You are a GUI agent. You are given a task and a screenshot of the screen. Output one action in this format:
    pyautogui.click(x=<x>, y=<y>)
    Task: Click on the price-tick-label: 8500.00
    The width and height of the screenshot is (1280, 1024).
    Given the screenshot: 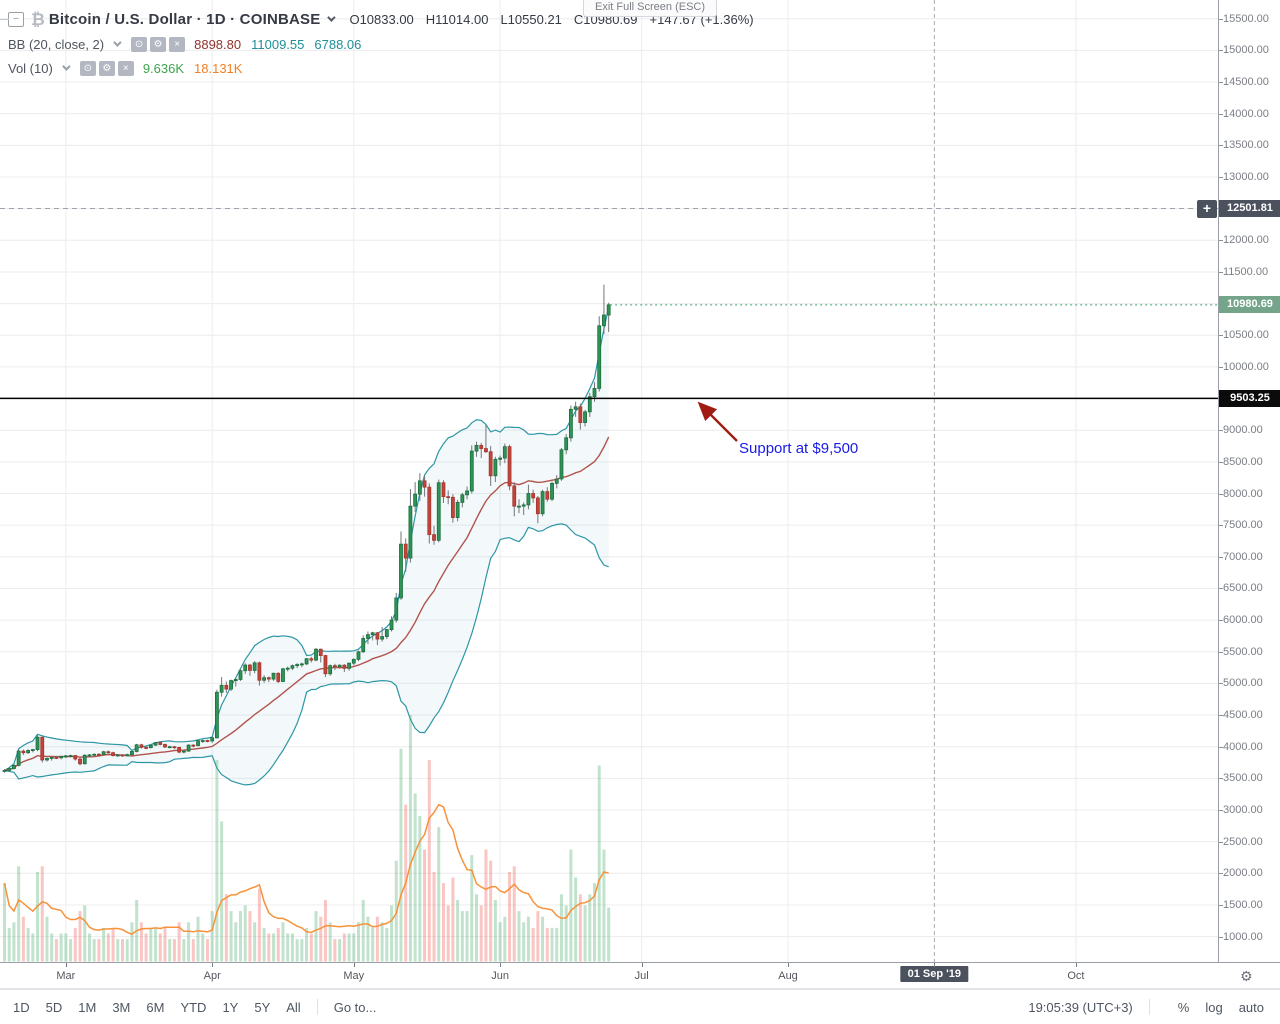 What is the action you would take?
    pyautogui.click(x=1243, y=461)
    